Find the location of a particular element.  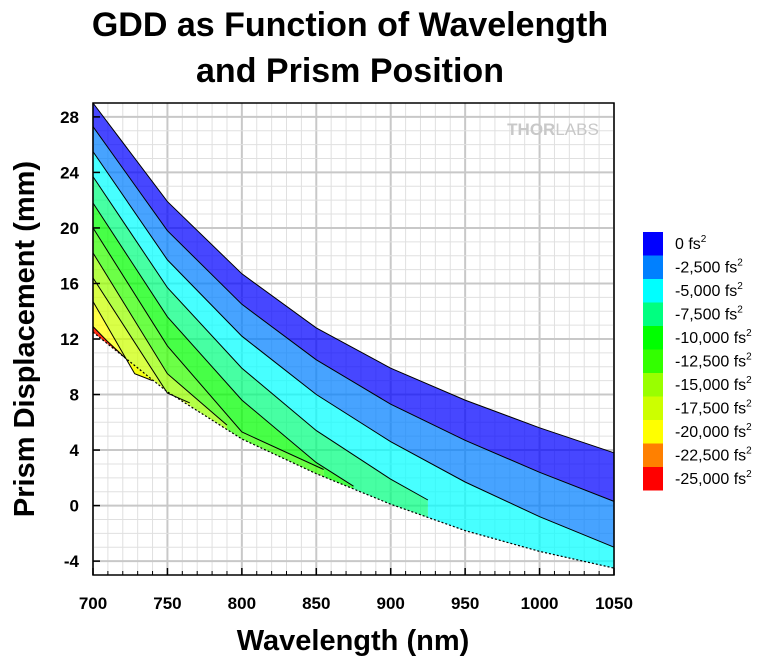

y-tick-label: 20 is located at coordinates (69, 228).